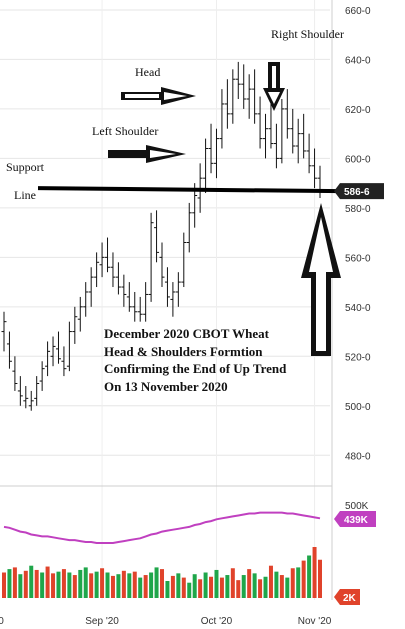 The height and width of the screenshot is (629, 405). Describe the element at coordinates (358, 11) in the screenshot. I see `y-tick-label: 660-0` at that location.